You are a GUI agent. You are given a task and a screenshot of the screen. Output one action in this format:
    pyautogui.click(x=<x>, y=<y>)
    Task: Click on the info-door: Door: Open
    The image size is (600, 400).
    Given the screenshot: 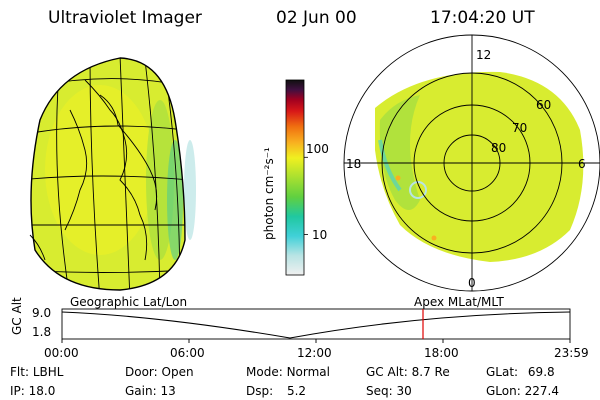 What is the action you would take?
    pyautogui.click(x=159, y=372)
    